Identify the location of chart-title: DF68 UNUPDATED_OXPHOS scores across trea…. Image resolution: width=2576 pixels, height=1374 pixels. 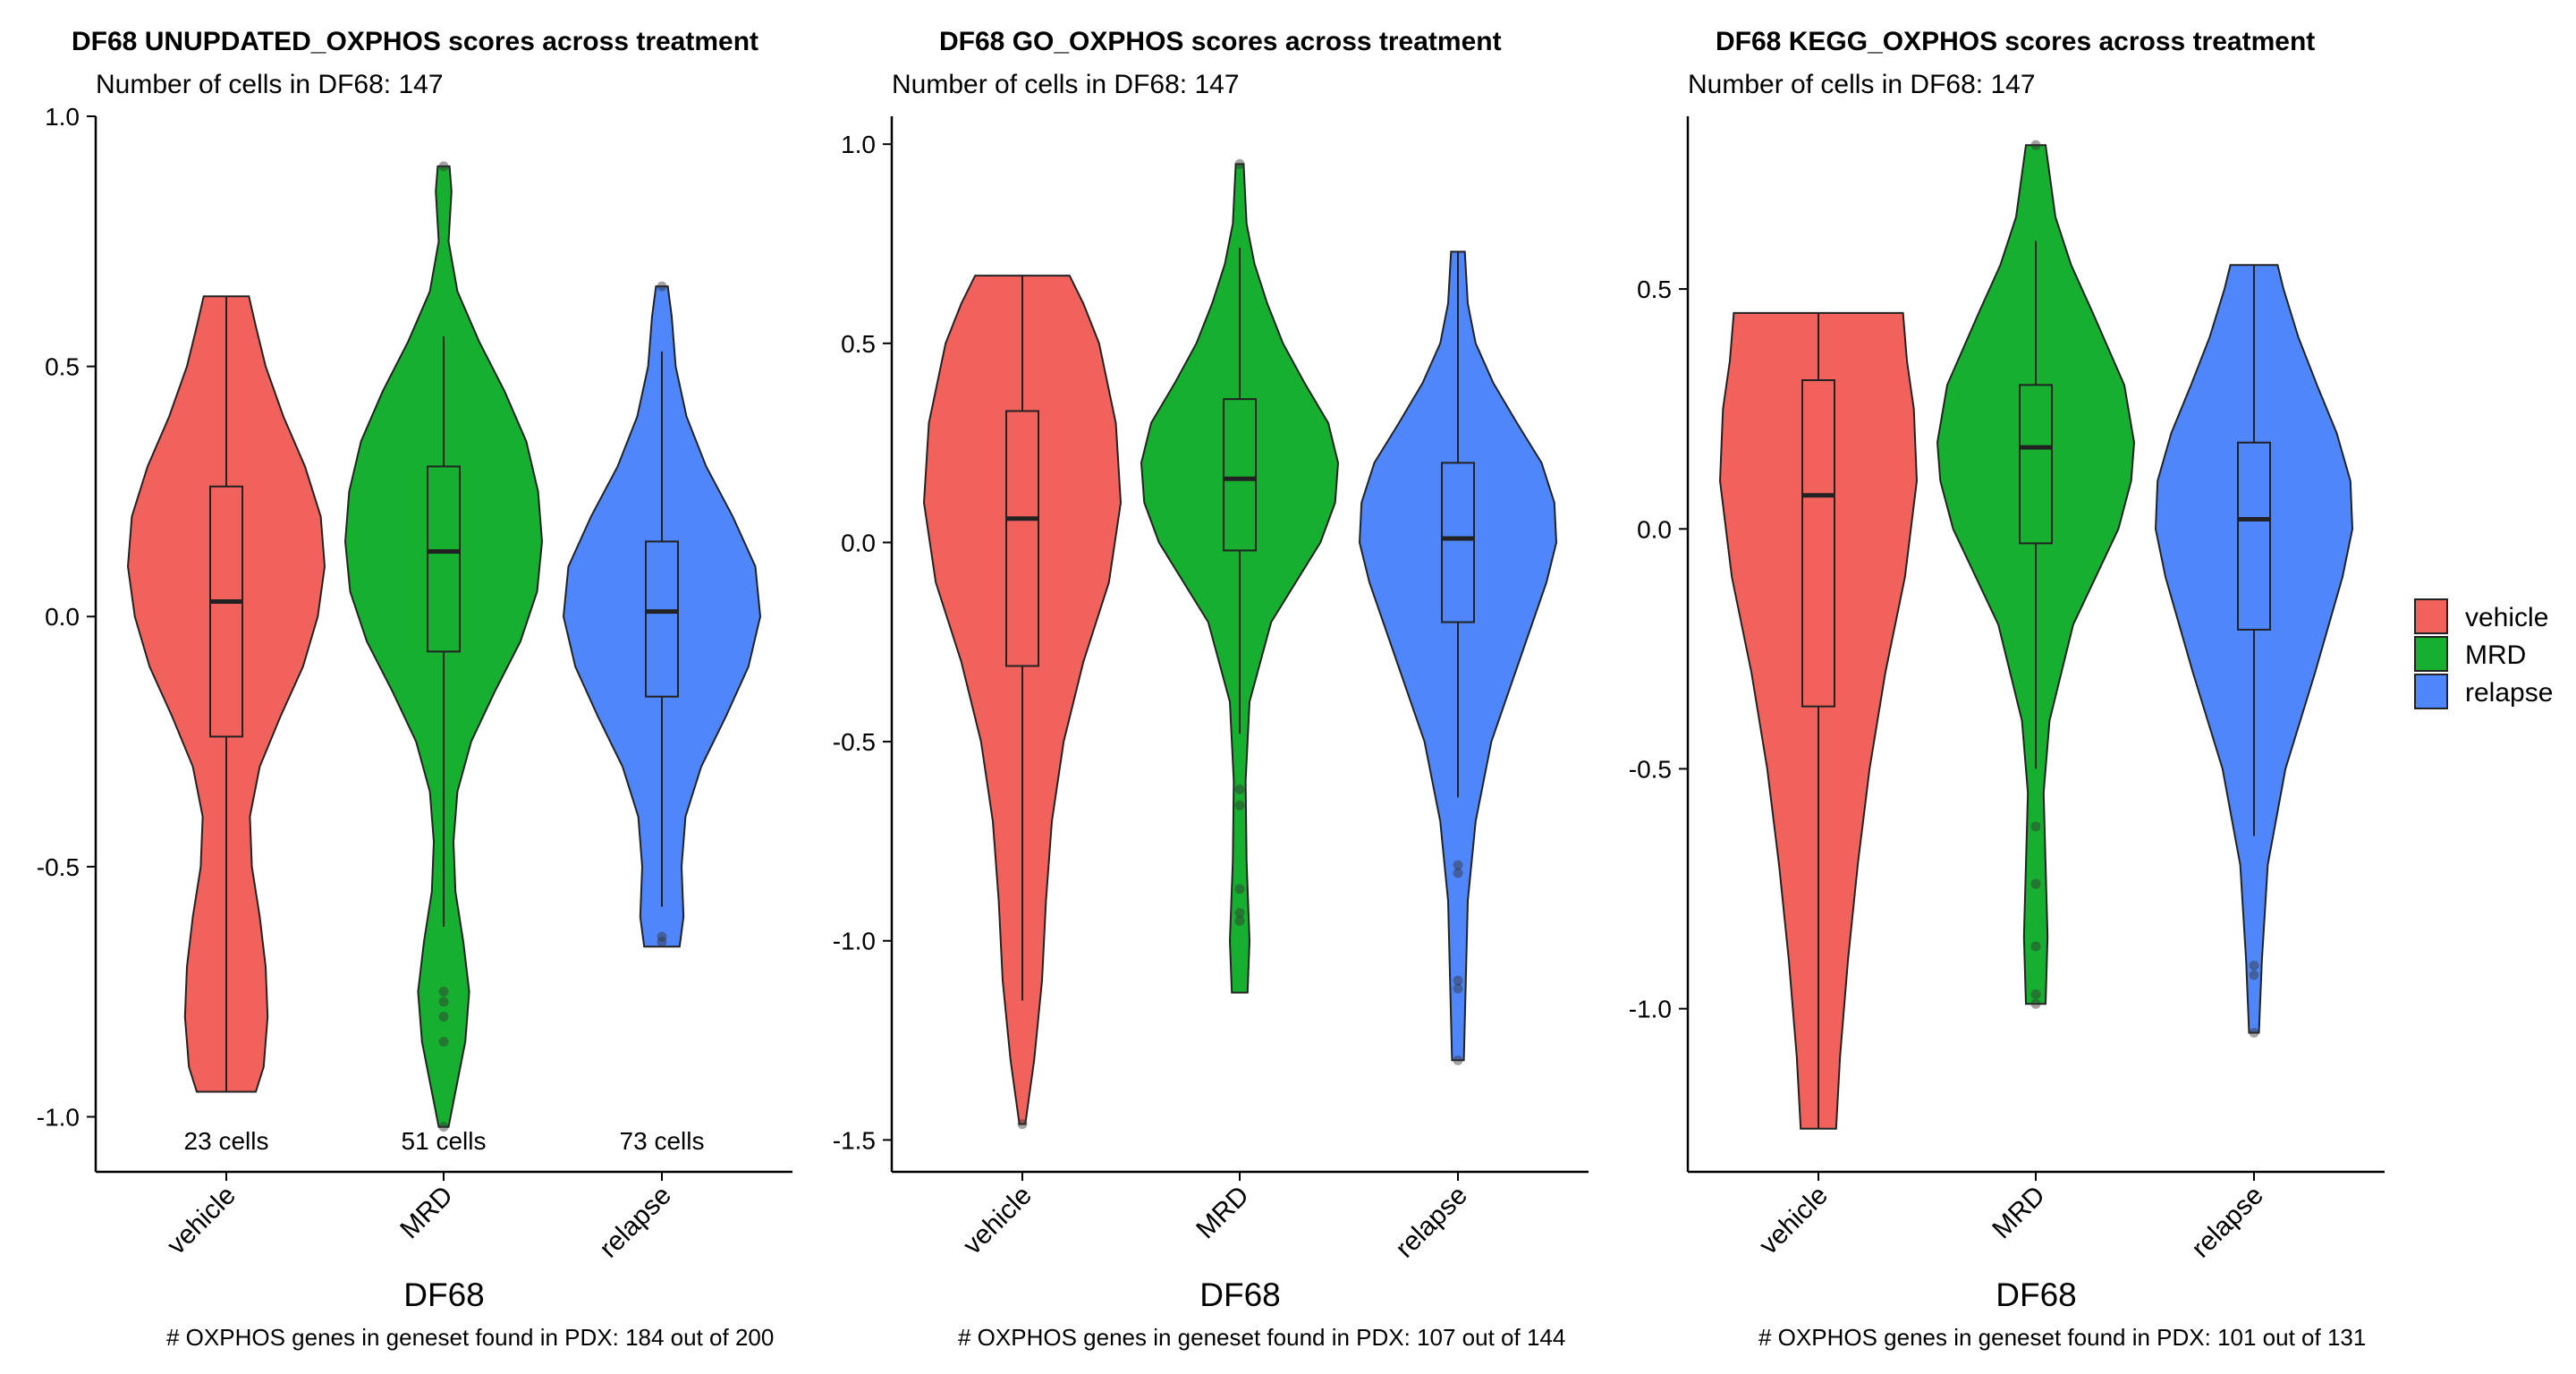
(415, 41).